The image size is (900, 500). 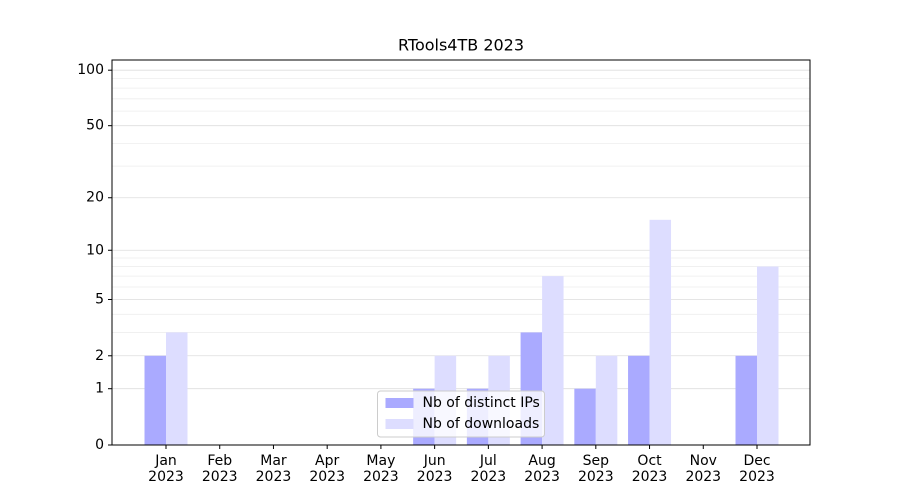 I want to click on legend: Nb of distinct IPs Nb of downloads, so click(x=461, y=414).